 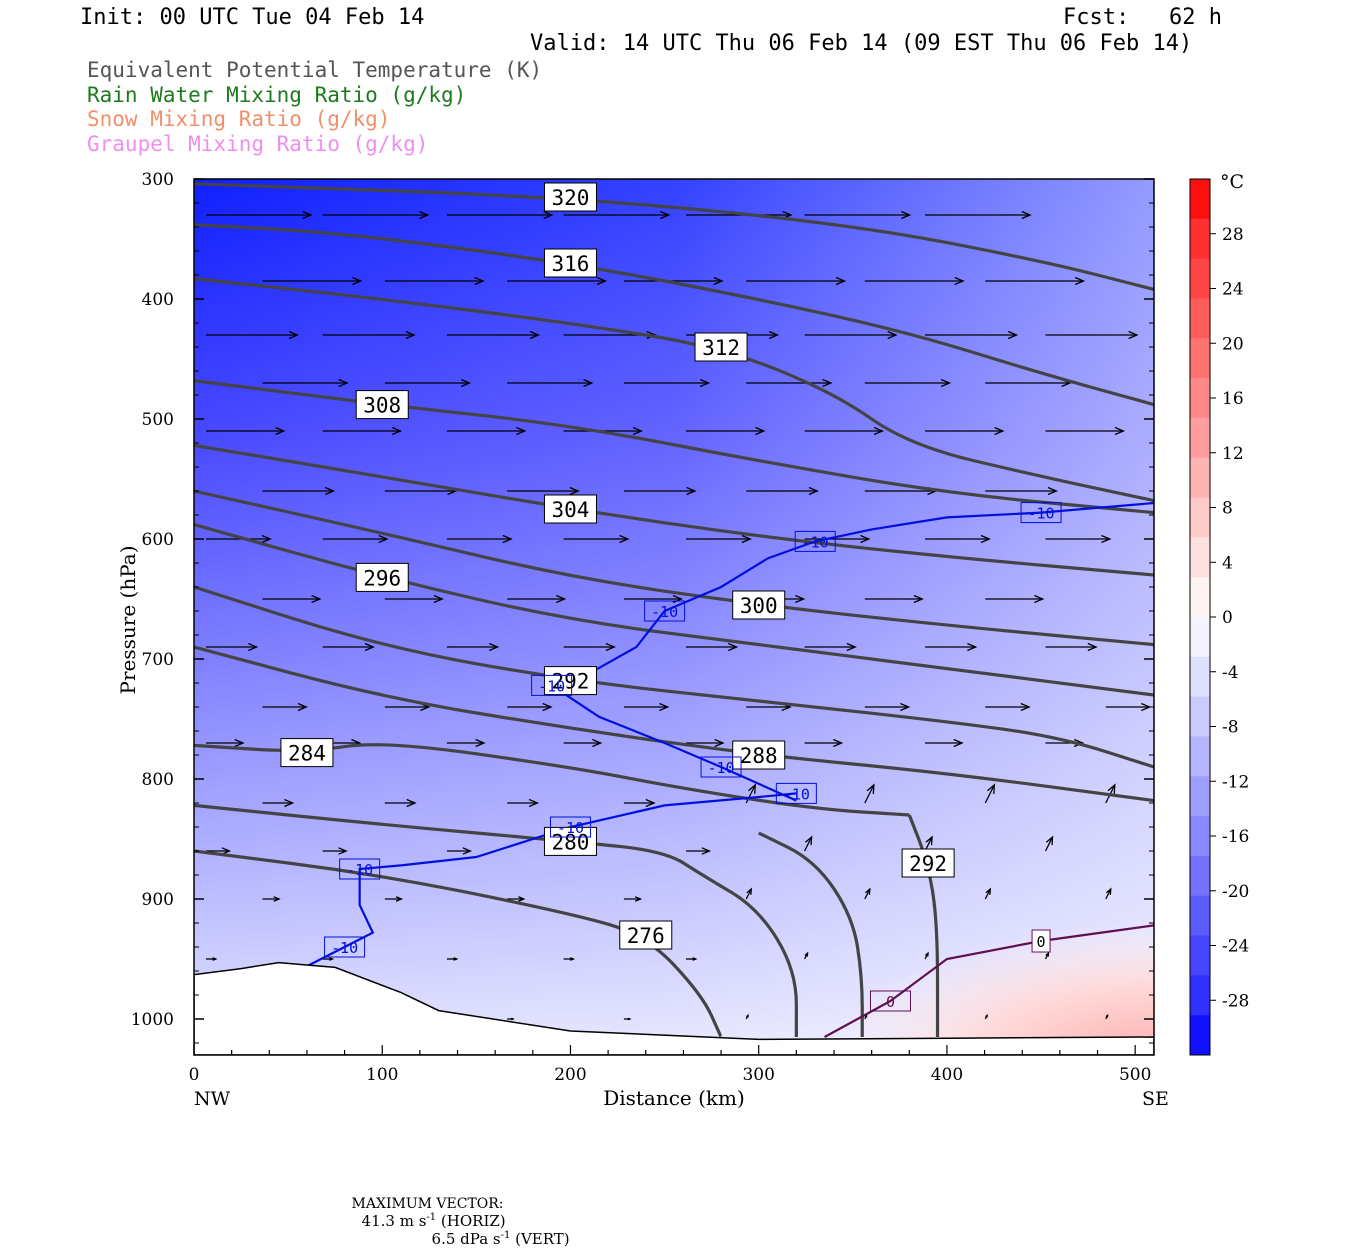 What do you see at coordinates (158, 540) in the screenshot?
I see `y-tick-label: 600` at bounding box center [158, 540].